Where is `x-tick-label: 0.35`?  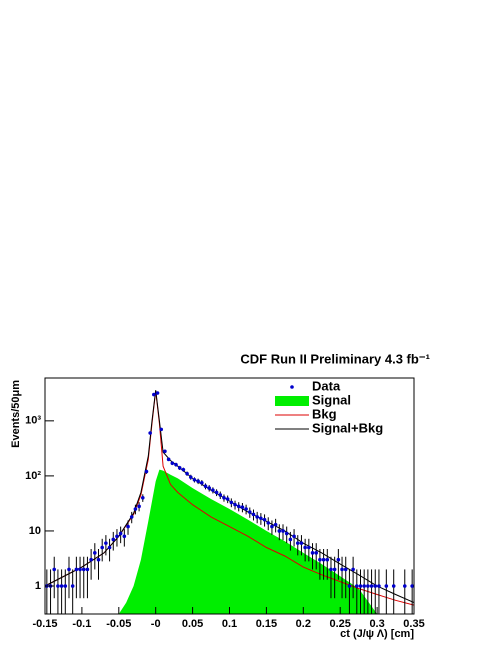
x-tick-label: 0.35 is located at coordinates (413, 624).